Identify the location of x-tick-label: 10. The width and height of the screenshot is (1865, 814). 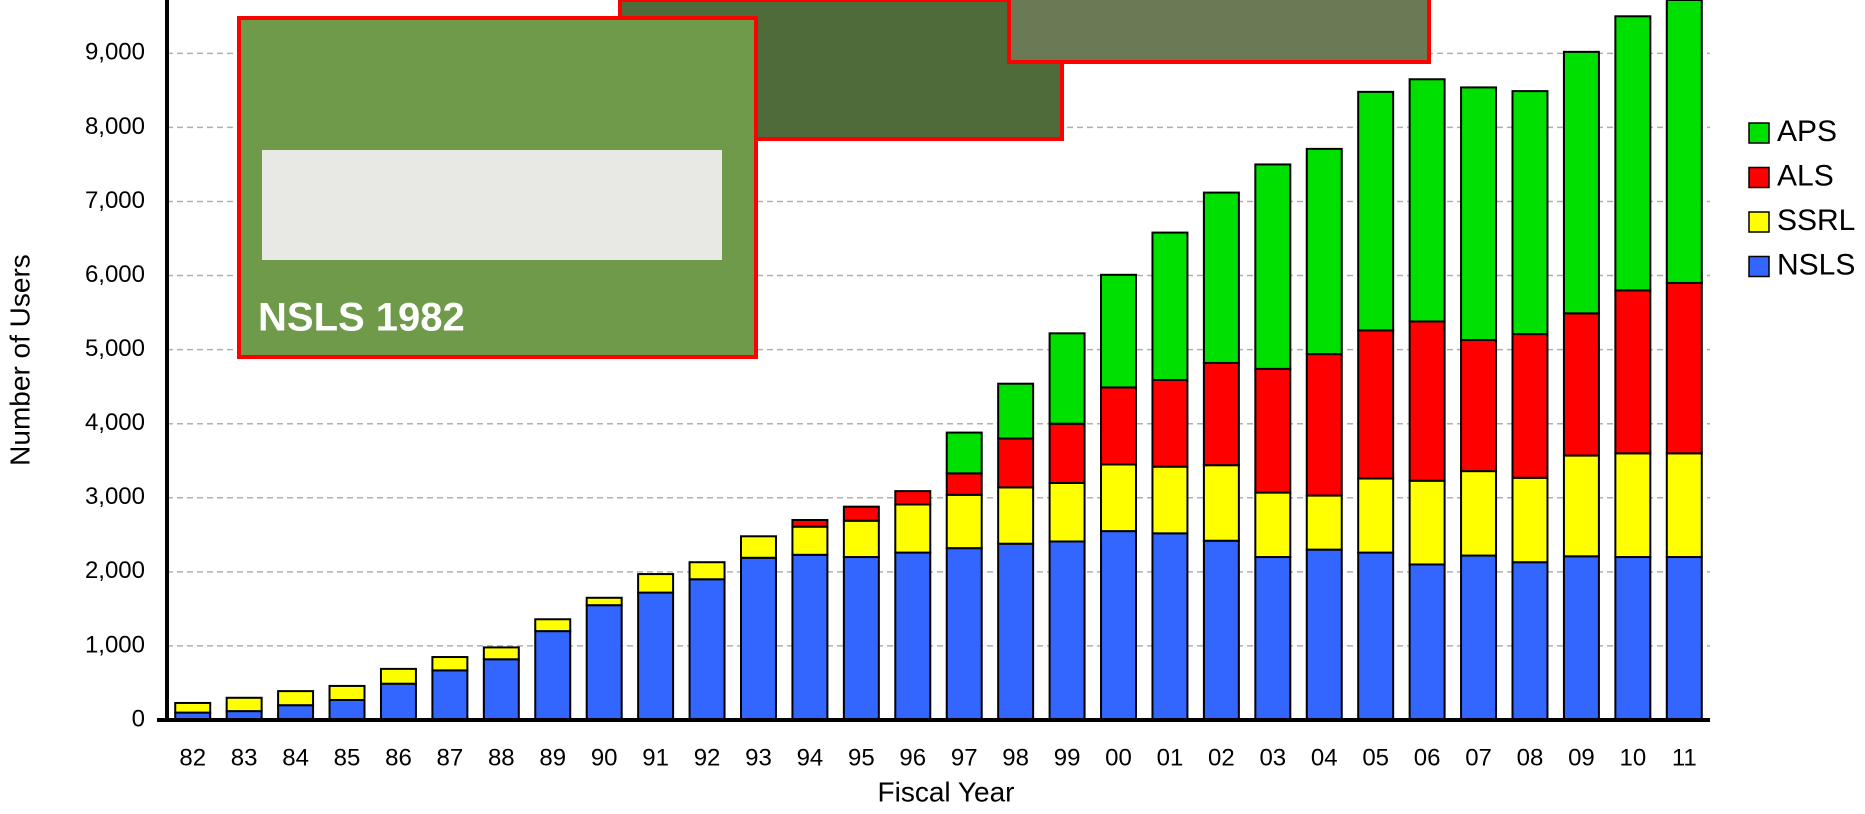
(1632, 757).